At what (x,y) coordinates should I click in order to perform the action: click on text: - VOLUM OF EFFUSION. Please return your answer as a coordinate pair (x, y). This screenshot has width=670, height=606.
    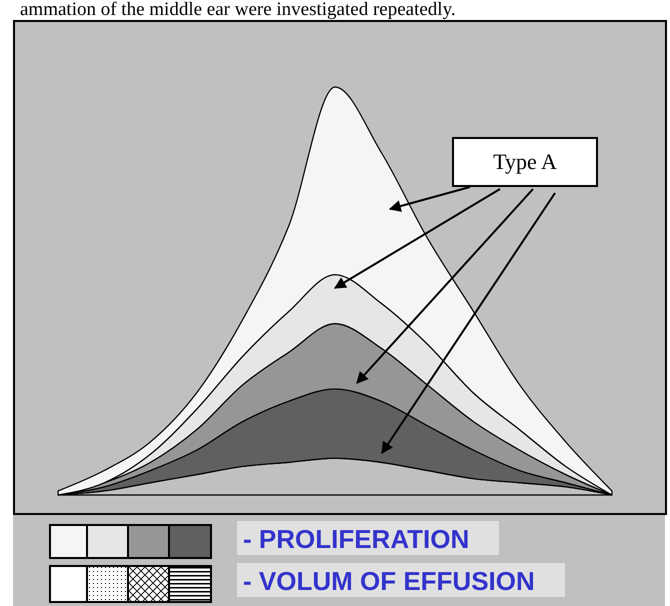
    Looking at the image, I should click on (401, 580).